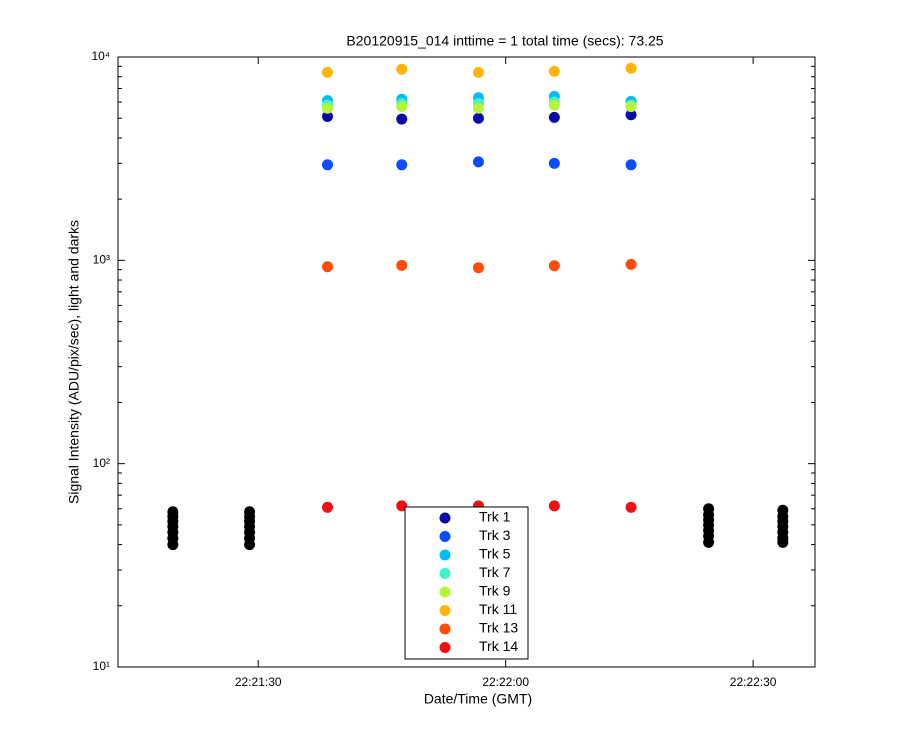 This screenshot has width=900, height=750. I want to click on x-tick-label: 22:22:00, so click(505, 682).